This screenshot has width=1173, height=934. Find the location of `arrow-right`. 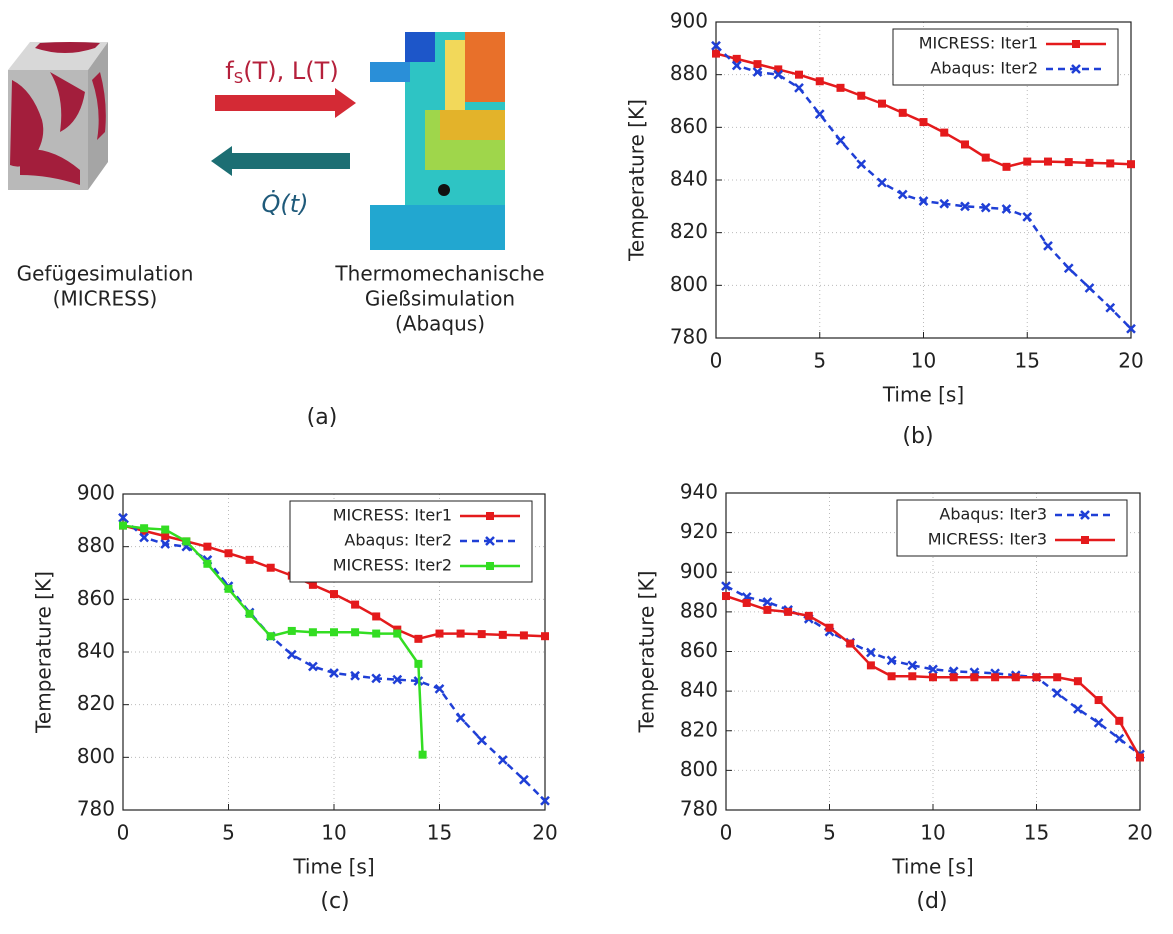

arrow-right is located at coordinates (275, 103).